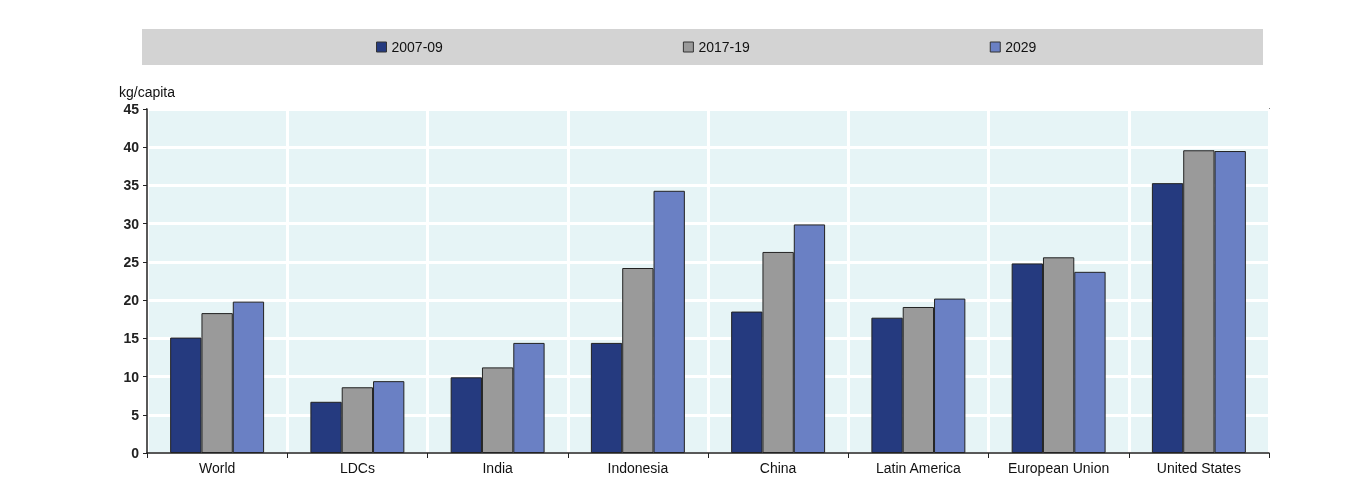  I want to click on y-tick-label: 5, so click(135, 414).